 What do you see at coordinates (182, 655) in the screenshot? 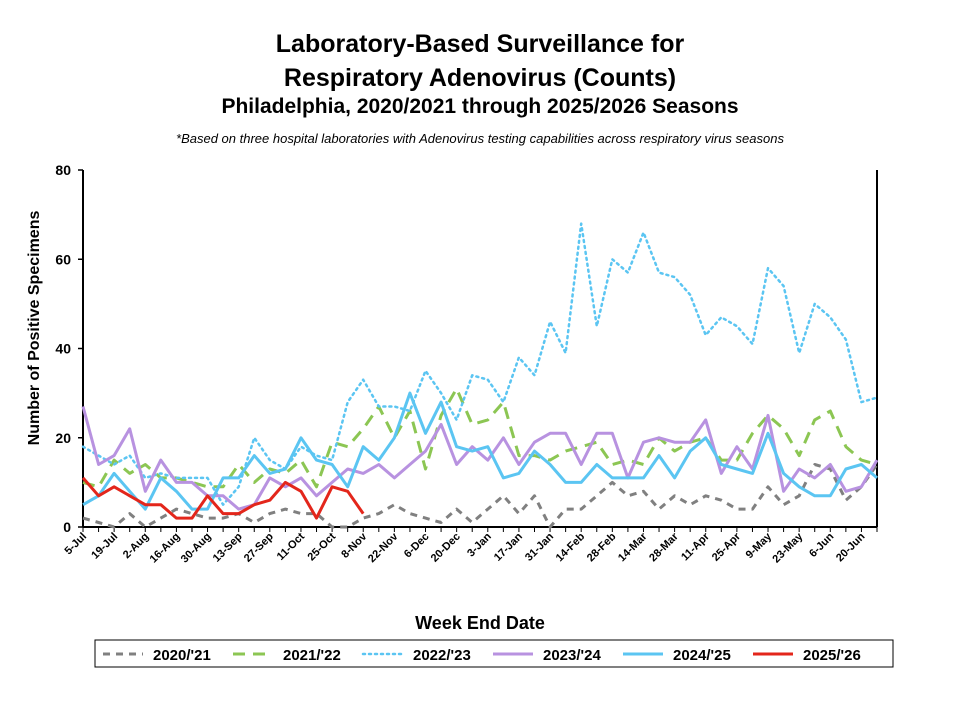
I see `legend-label: 2020/'21` at bounding box center [182, 655].